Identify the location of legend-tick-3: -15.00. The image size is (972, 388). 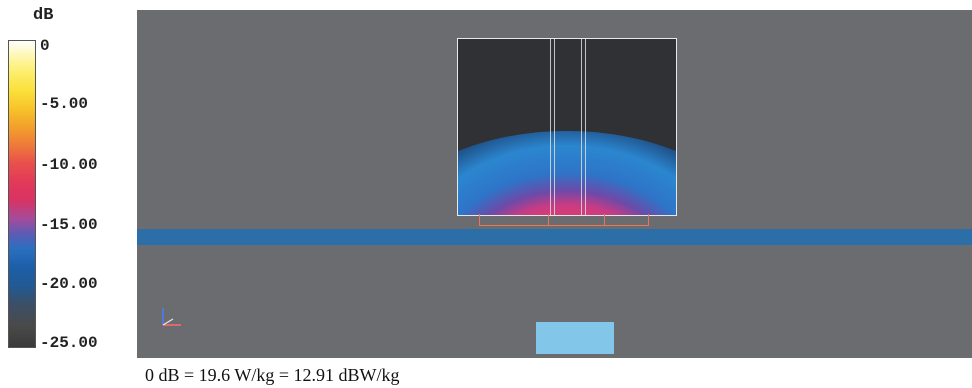
(69, 225).